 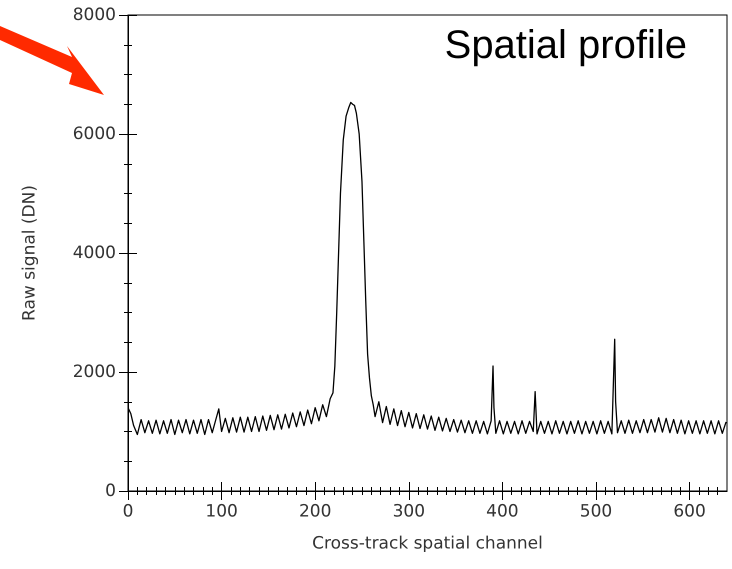 What do you see at coordinates (689, 512) in the screenshot?
I see `x-tick-label: 600` at bounding box center [689, 512].